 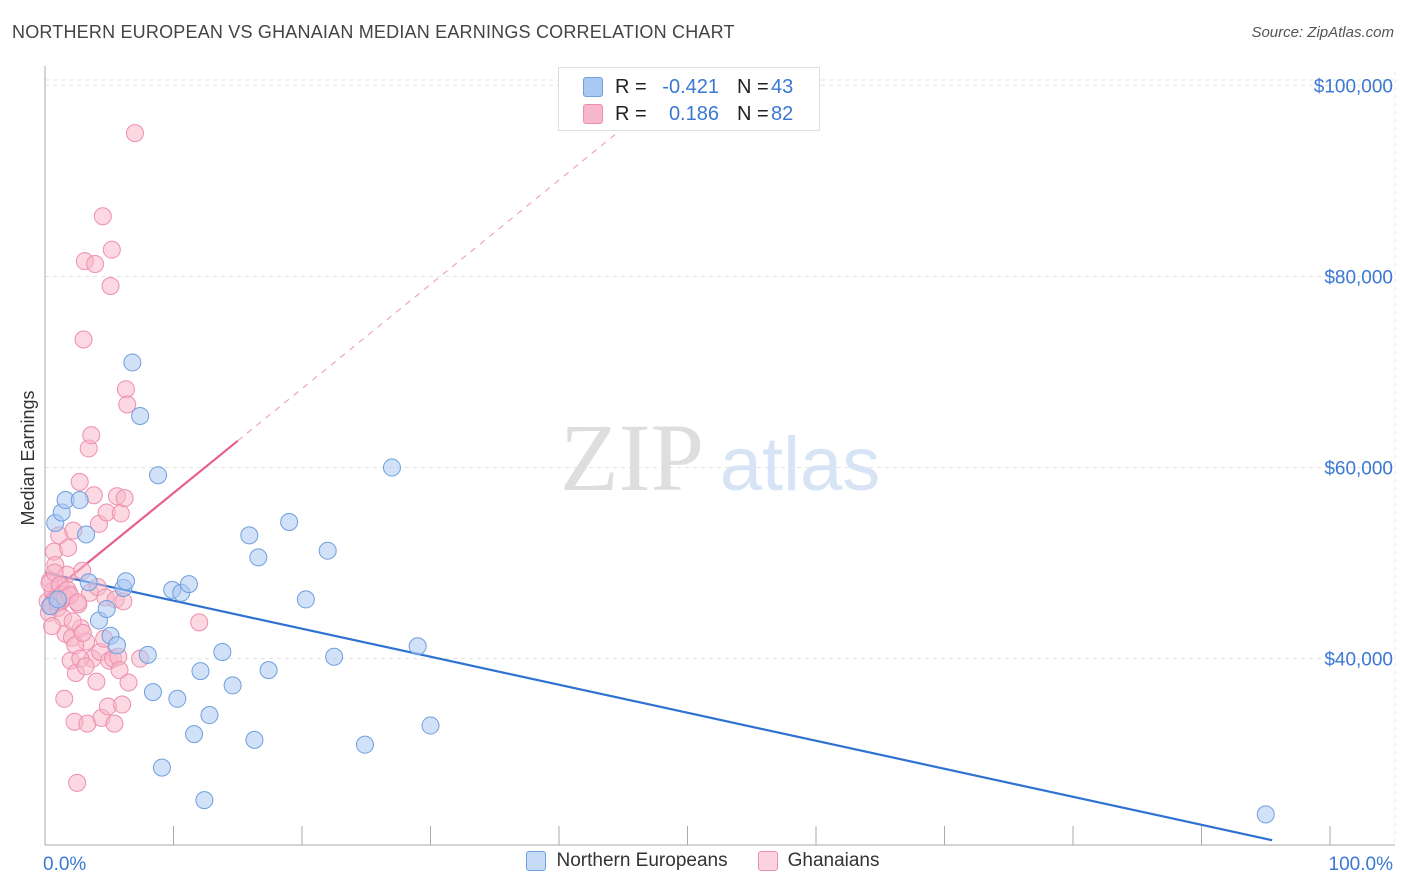 What do you see at coordinates (767, 861) in the screenshot?
I see `series-swatch-ghanaian` at bounding box center [767, 861].